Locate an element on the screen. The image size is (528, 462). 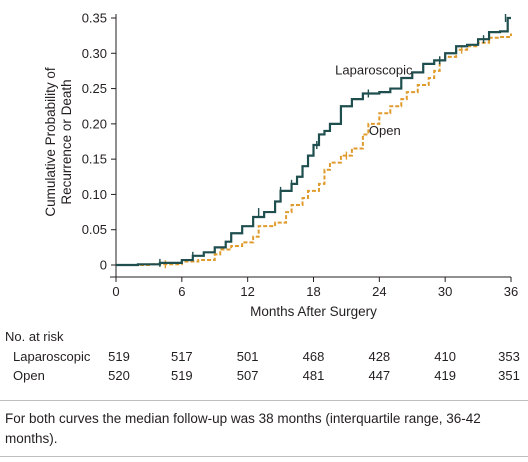
y-tick-label: 0.15 is located at coordinates (94, 159).